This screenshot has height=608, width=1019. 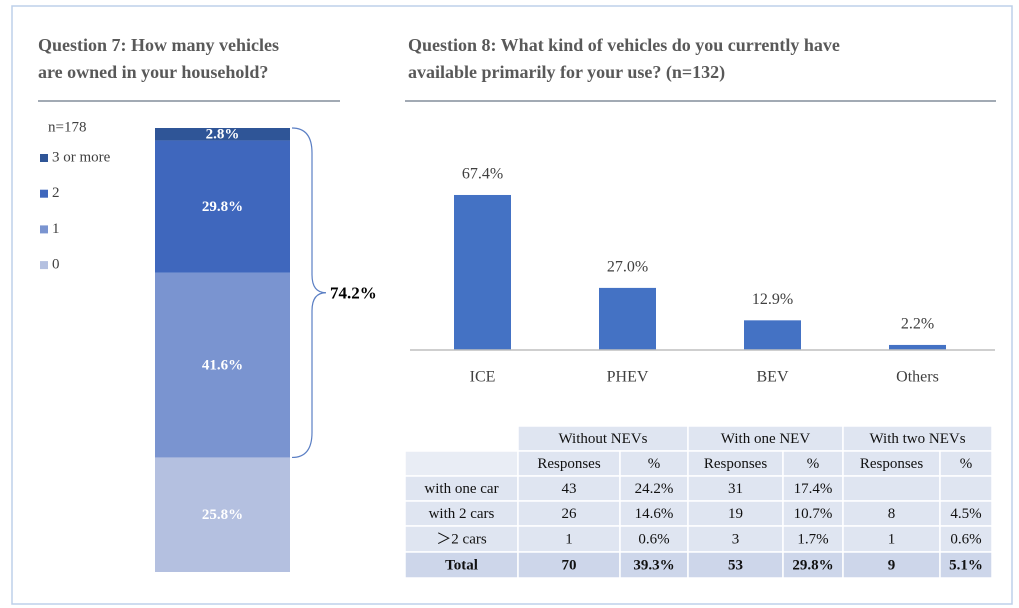 I want to click on table-text: 39.3%, so click(x=653, y=565).